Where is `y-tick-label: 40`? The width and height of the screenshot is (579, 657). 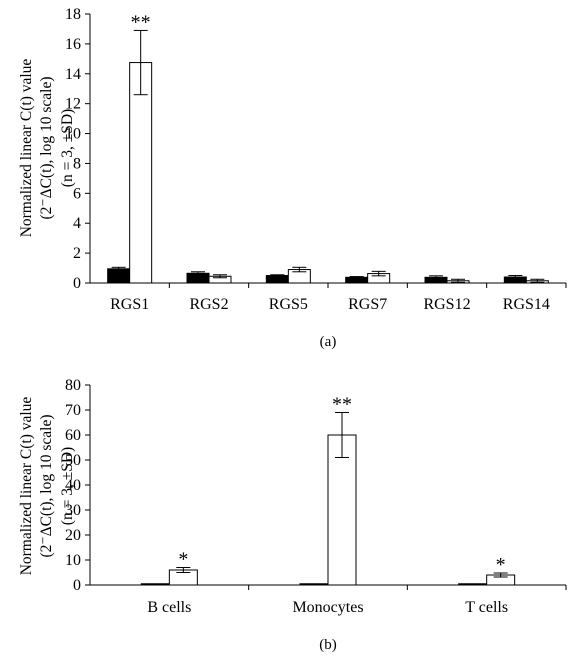 y-tick-label: 40 is located at coordinates (73, 485).